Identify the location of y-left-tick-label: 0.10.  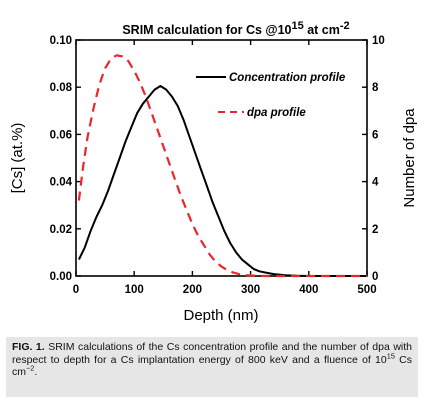
(61, 41).